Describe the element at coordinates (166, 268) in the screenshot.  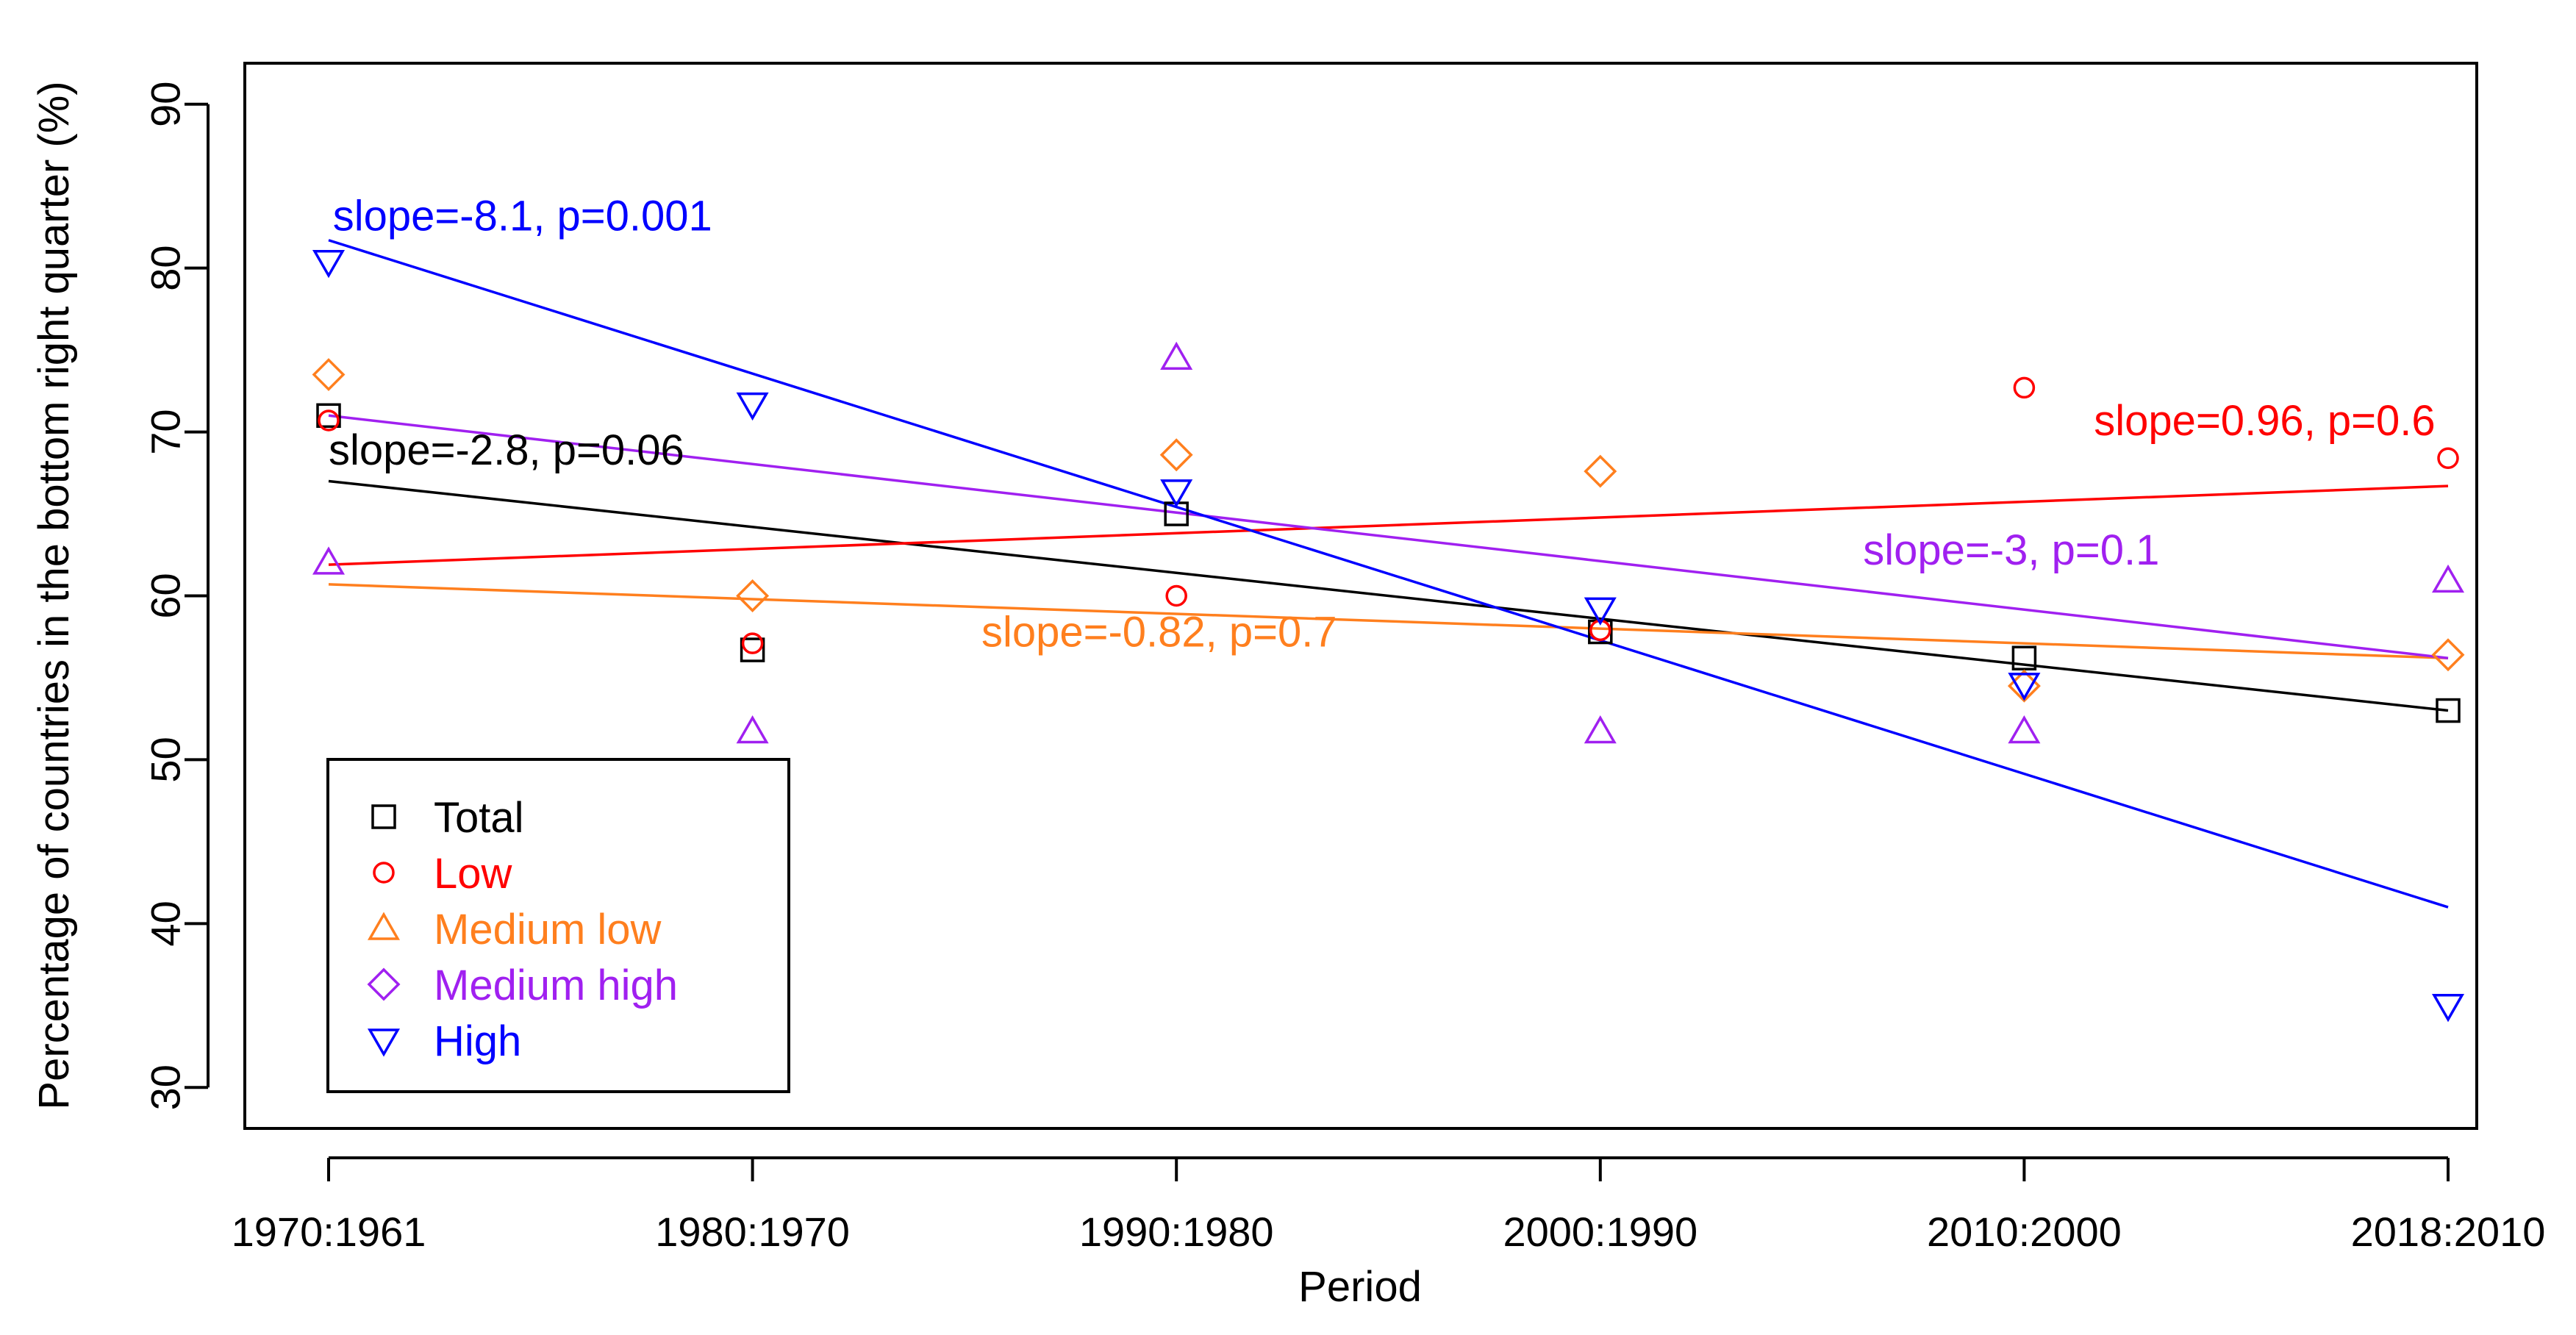
I see `y-tick-label: 80` at that location.